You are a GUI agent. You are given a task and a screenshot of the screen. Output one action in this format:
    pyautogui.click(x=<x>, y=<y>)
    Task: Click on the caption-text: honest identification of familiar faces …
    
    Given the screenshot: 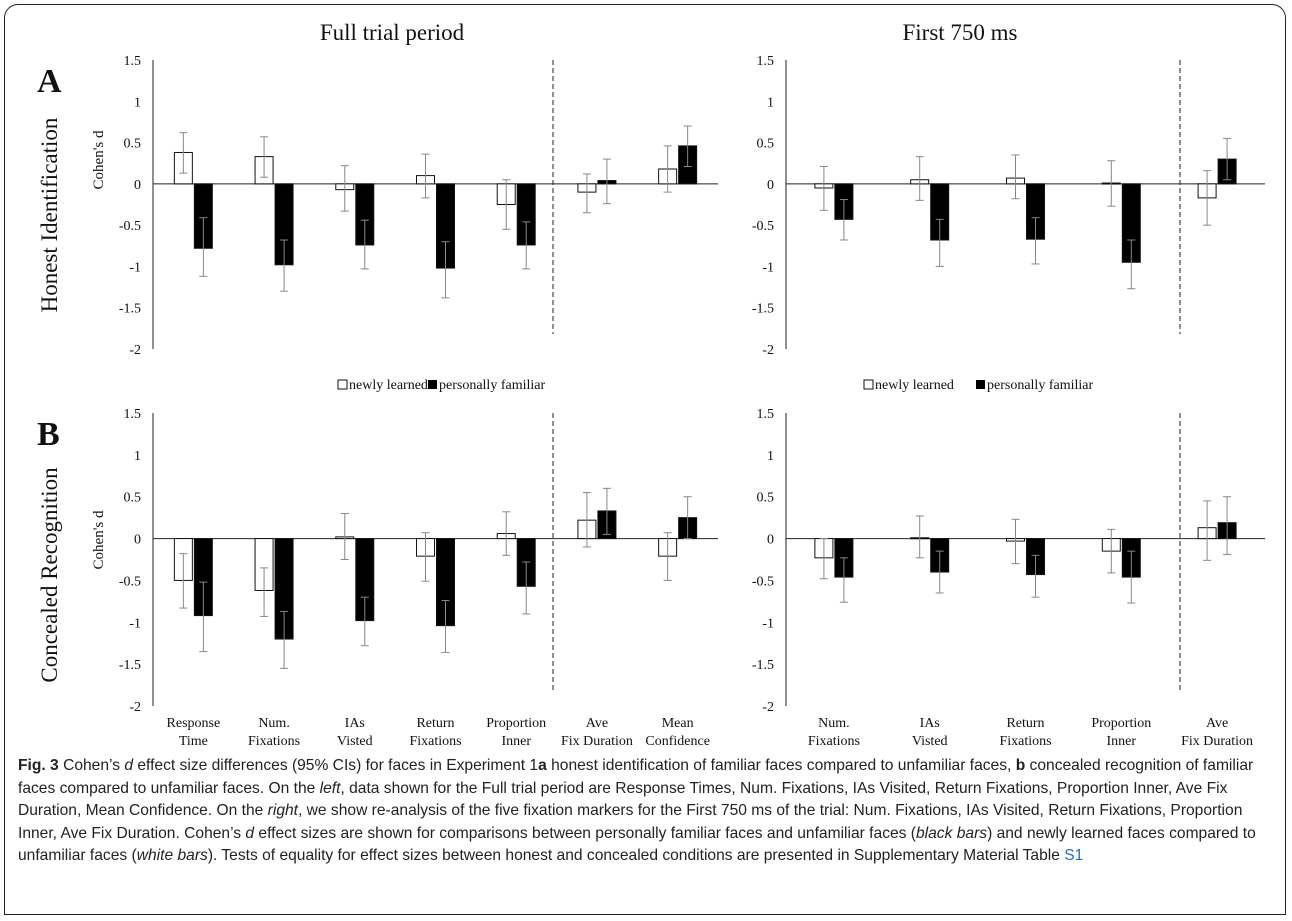 What is the action you would take?
    pyautogui.click(x=781, y=765)
    